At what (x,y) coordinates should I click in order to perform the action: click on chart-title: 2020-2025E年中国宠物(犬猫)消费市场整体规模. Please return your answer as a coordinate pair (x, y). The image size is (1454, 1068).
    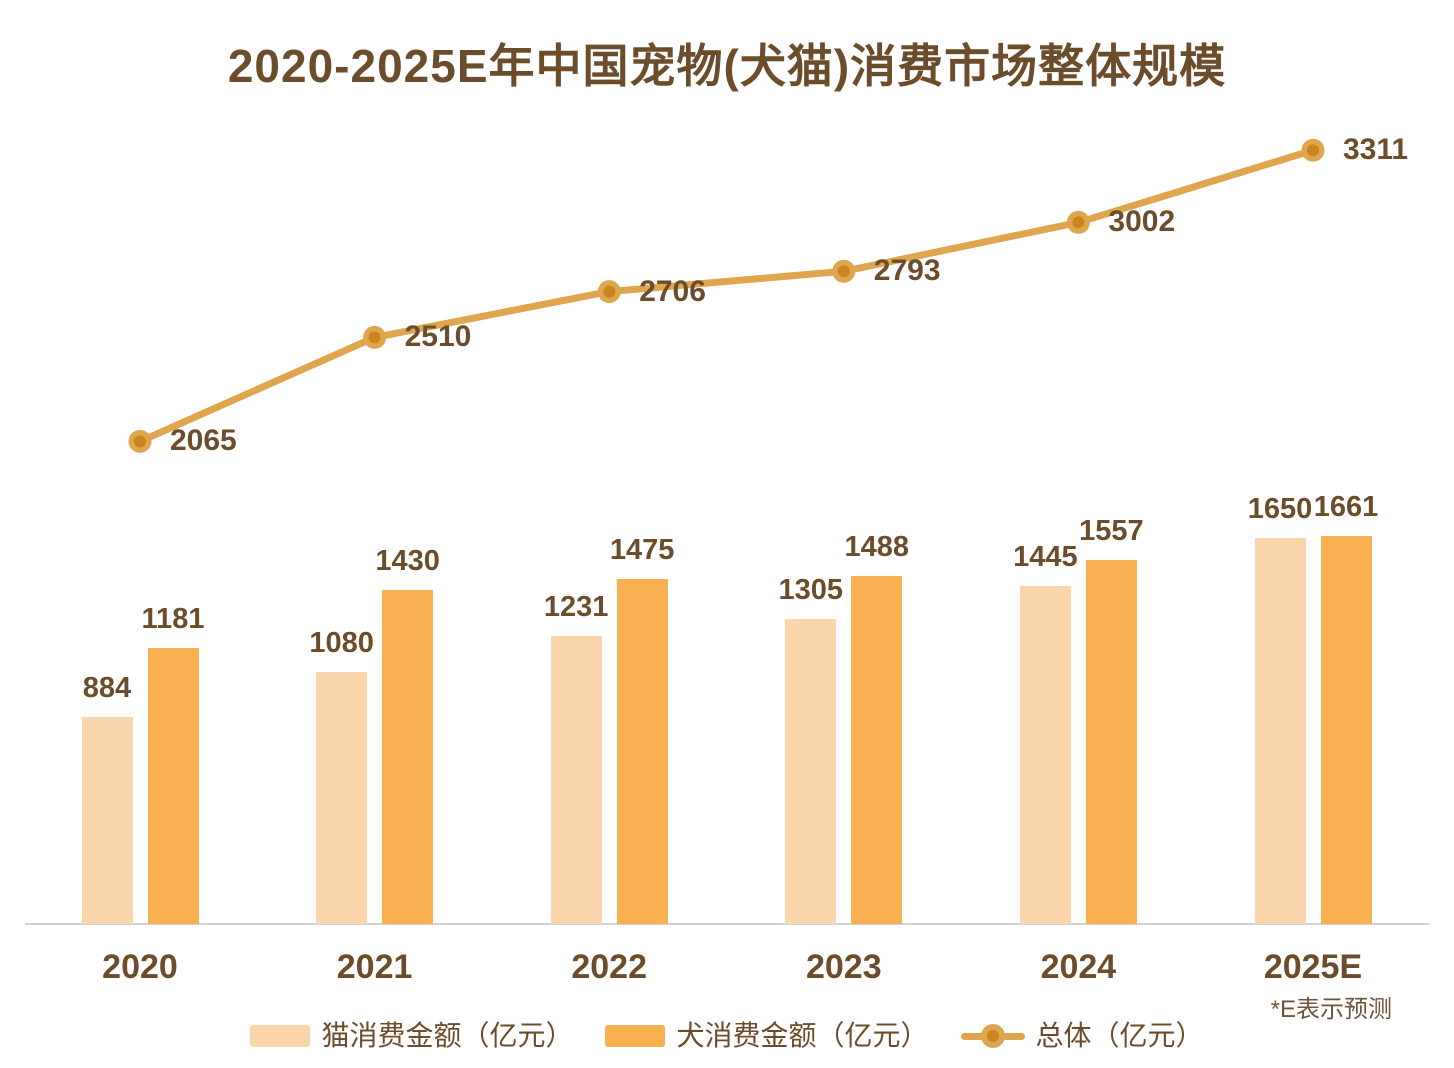
    Looking at the image, I should click on (727, 66).